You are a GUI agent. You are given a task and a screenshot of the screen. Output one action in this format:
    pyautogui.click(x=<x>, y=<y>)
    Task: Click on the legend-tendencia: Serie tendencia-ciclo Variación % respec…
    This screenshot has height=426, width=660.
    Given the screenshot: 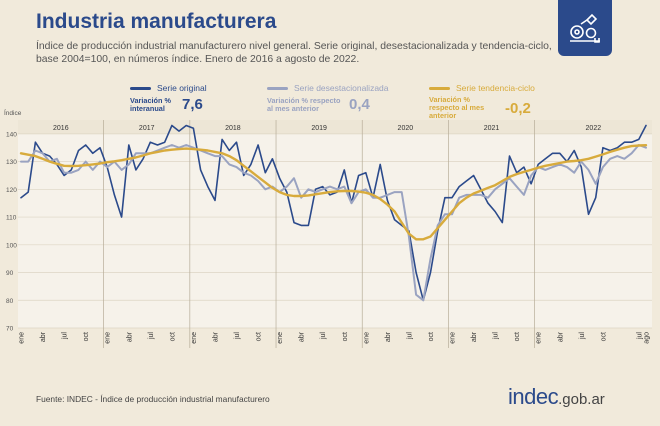 What is the action you would take?
    pyautogui.click(x=482, y=103)
    